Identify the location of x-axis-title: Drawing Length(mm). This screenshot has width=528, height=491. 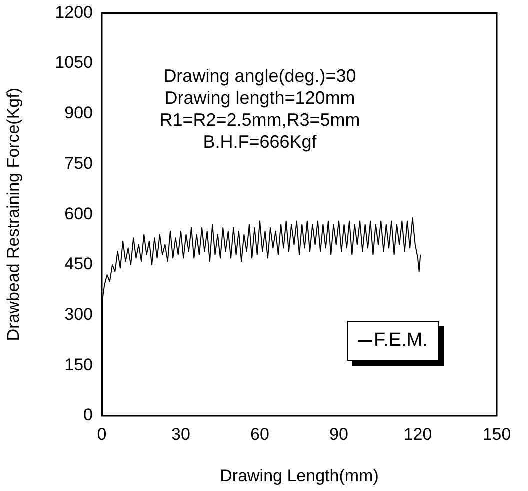
(299, 476).